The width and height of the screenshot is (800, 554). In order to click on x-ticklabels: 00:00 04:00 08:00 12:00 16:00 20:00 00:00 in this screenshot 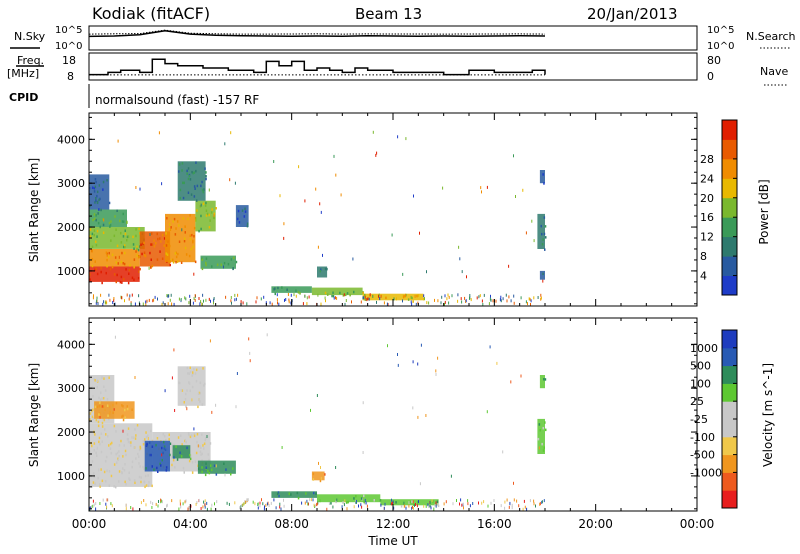, I will do `click(393, 524)`.